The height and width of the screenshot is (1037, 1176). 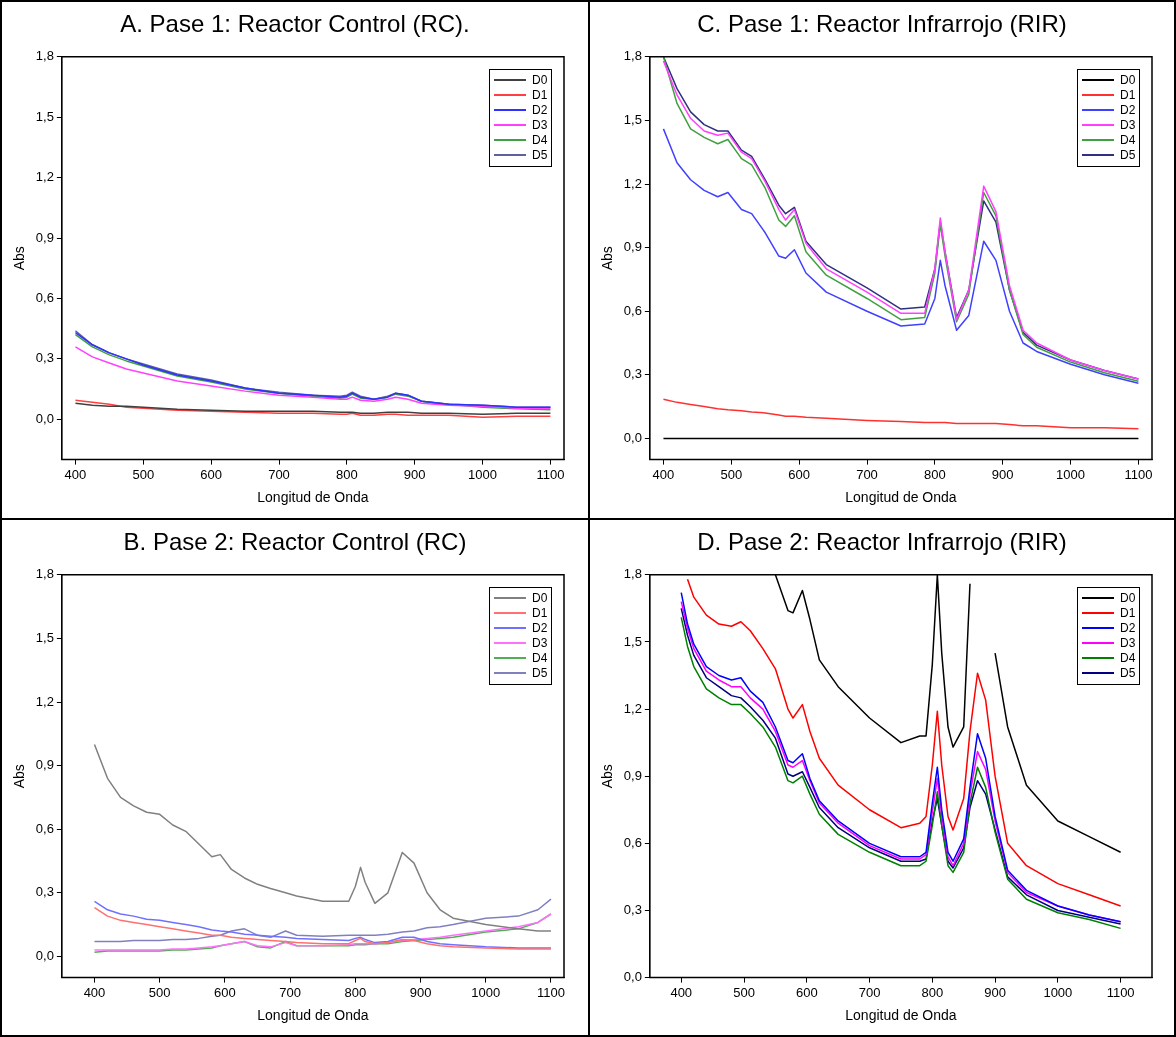 I want to click on chart-title: C. Pase 1: Reactor Infrarrojo (RIR), so click(x=882, y=24).